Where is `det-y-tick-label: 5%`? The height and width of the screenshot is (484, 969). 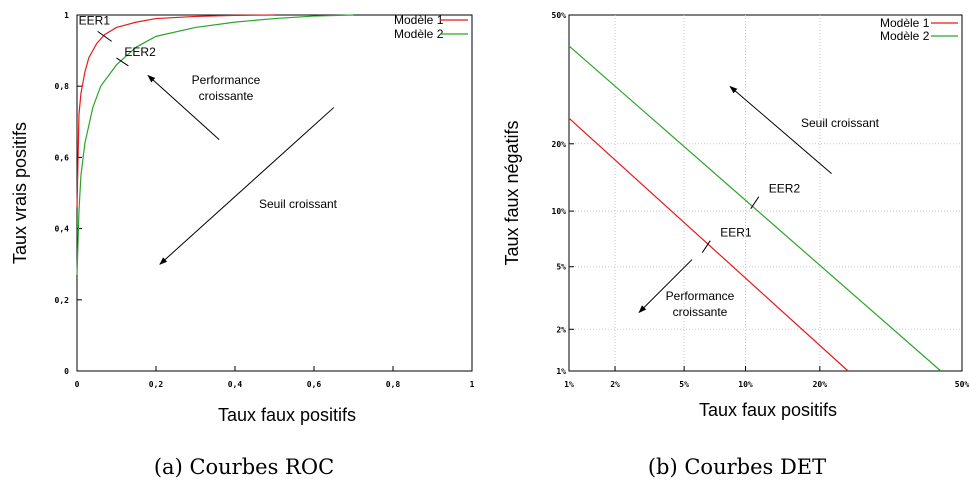
det-y-tick-label: 5% is located at coordinates (561, 267).